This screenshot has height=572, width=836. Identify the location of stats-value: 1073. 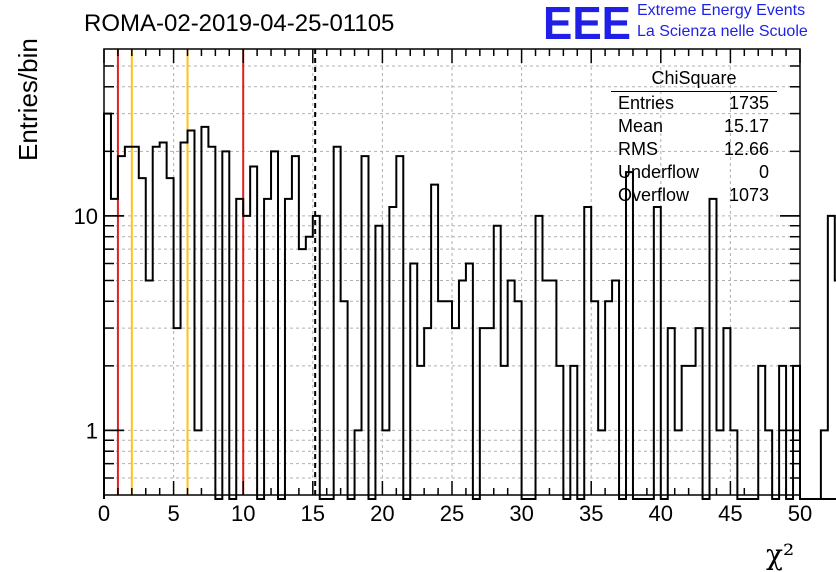
(748, 195).